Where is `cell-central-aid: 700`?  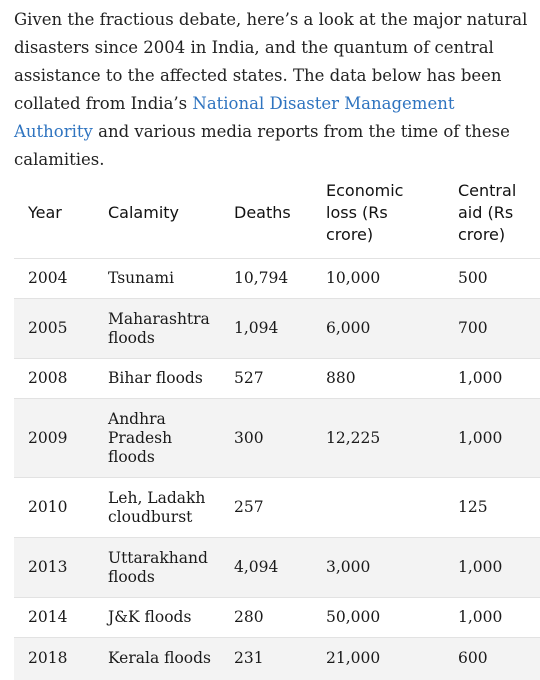
cell-central-aid: 700 is located at coordinates (499, 328).